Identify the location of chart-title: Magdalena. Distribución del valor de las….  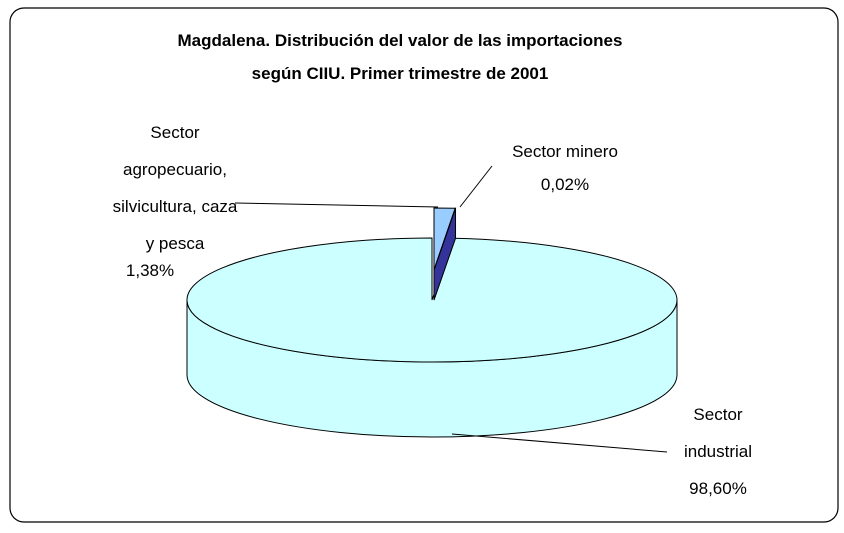
(400, 40).